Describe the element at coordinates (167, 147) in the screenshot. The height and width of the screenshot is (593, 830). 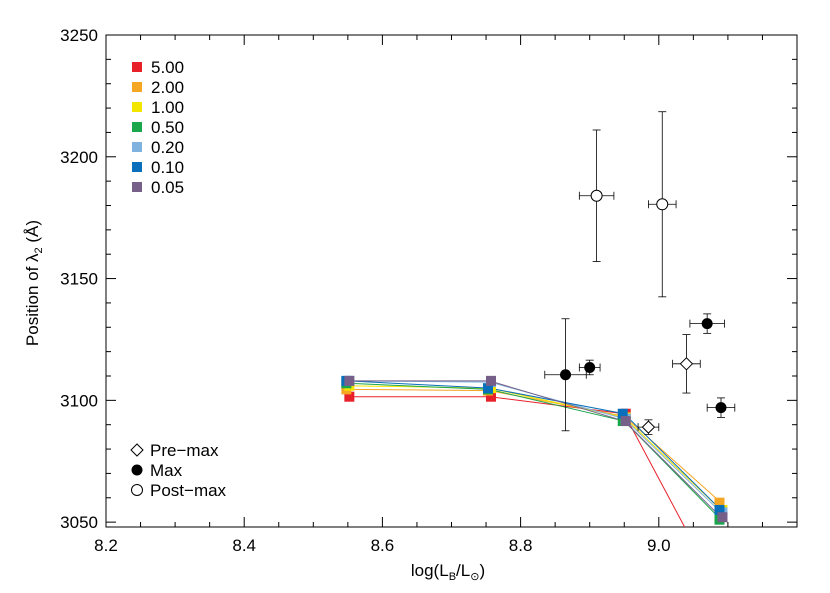
I see `legend-label-0.20: 0.20` at that location.